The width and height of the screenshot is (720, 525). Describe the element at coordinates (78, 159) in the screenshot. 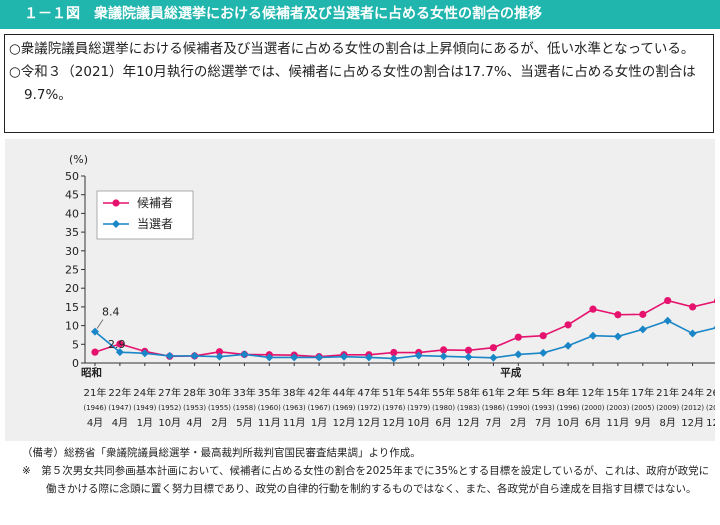

I see `y-axis-unit: (%)` at that location.